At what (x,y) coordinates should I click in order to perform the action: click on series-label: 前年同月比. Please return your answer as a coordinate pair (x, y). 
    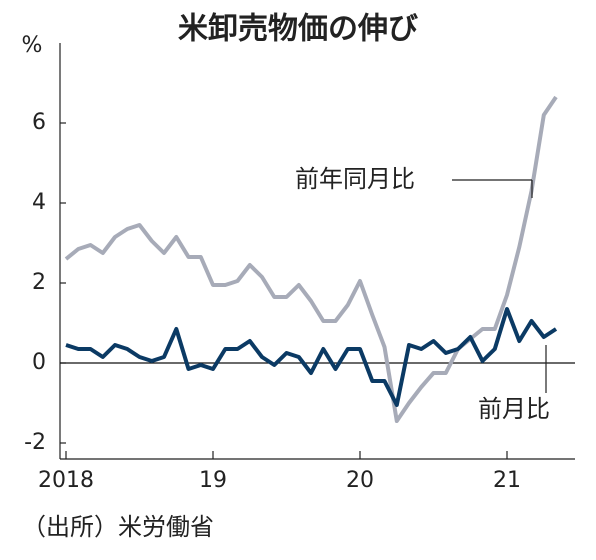
    Looking at the image, I should click on (355, 179).